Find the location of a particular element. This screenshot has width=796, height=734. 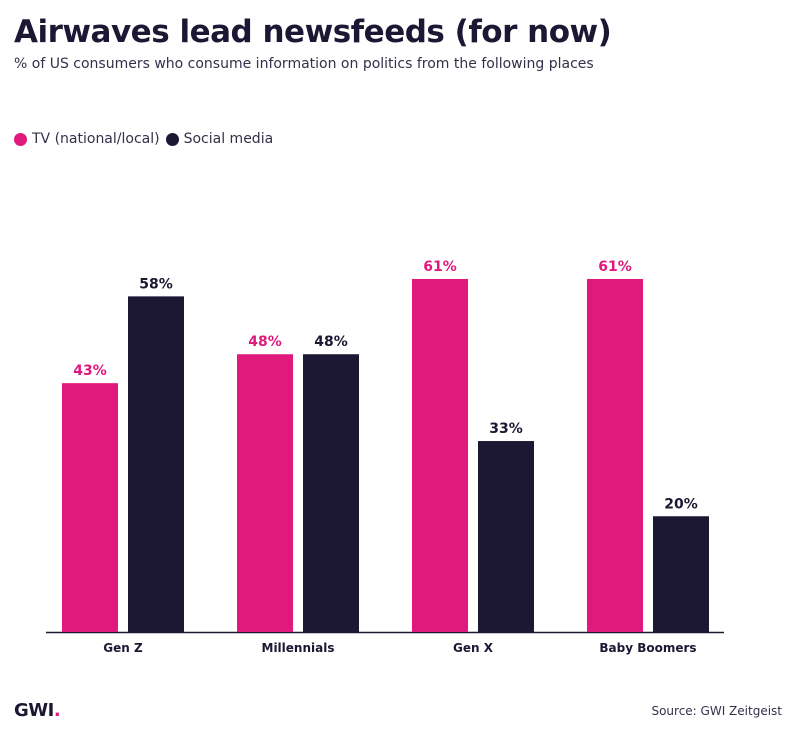

legend-label-social: Social media is located at coordinates (228, 139).